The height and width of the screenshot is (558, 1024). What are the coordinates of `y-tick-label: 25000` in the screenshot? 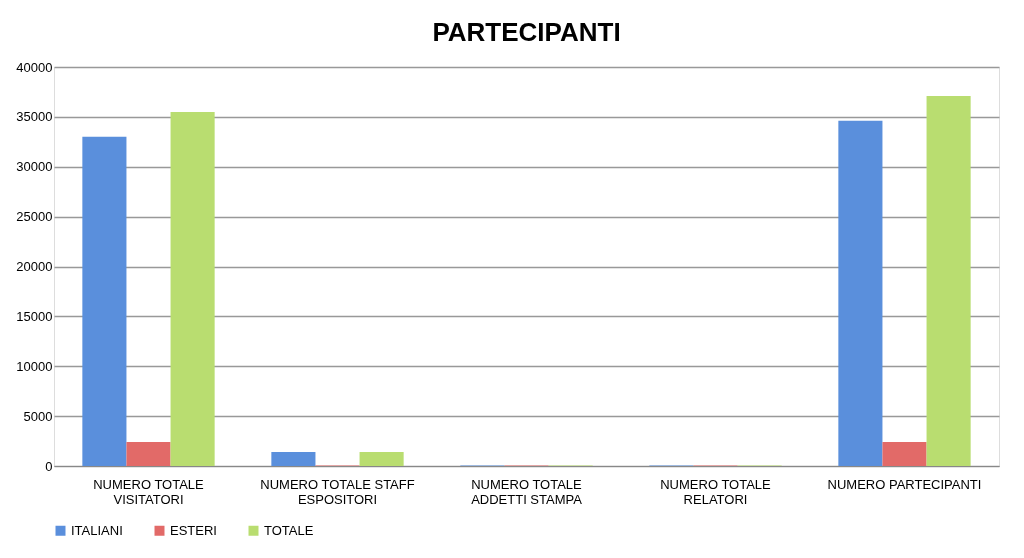 It's located at (34, 217).